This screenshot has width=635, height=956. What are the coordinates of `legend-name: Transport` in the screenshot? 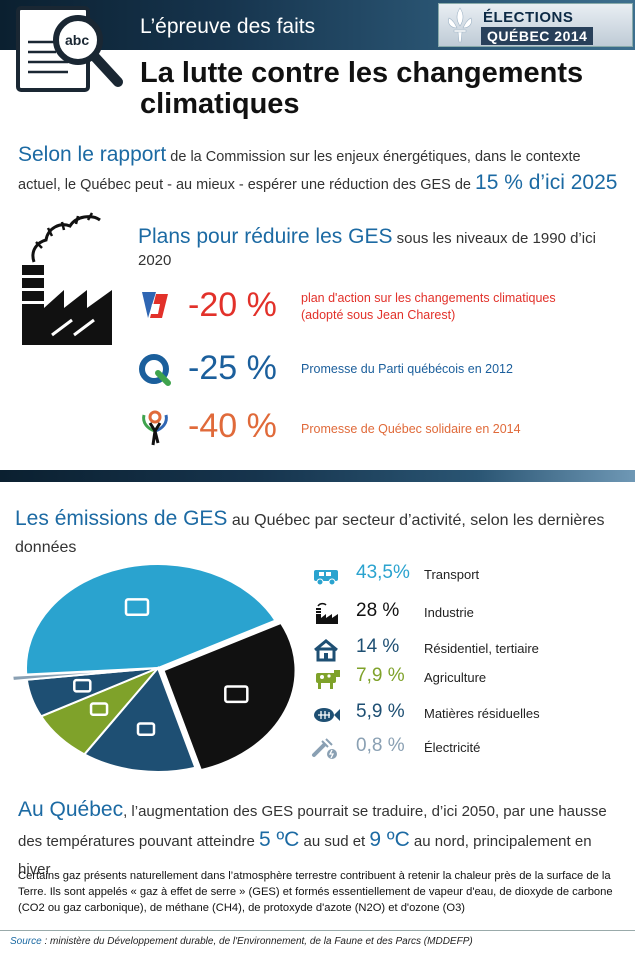 It's located at (452, 574).